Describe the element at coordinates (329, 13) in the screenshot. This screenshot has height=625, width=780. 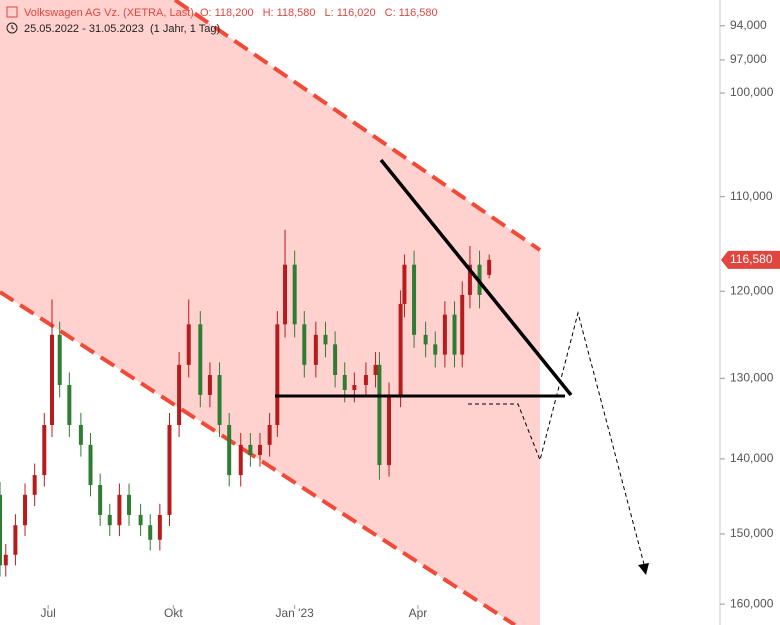
I see `ohlc-key: L:` at that location.